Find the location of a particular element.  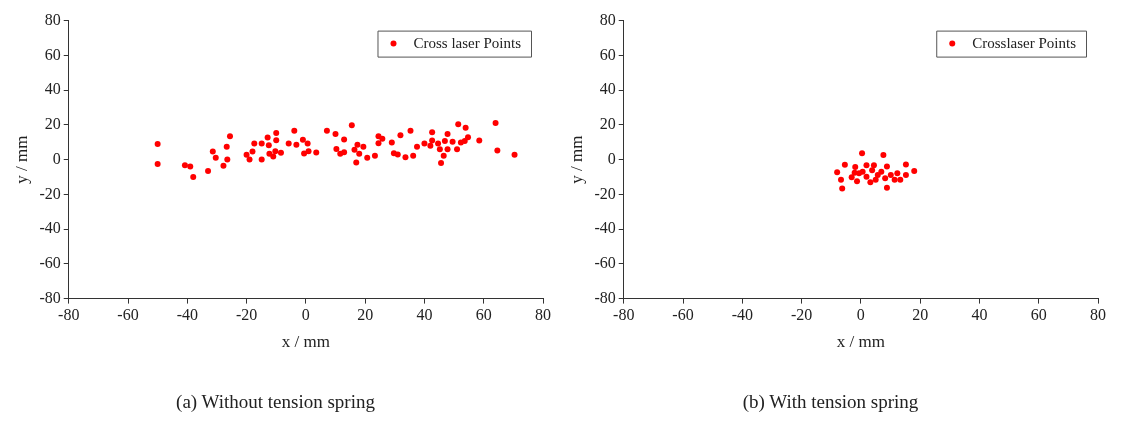

text: (b) With tension spring is located at coordinates (830, 401).